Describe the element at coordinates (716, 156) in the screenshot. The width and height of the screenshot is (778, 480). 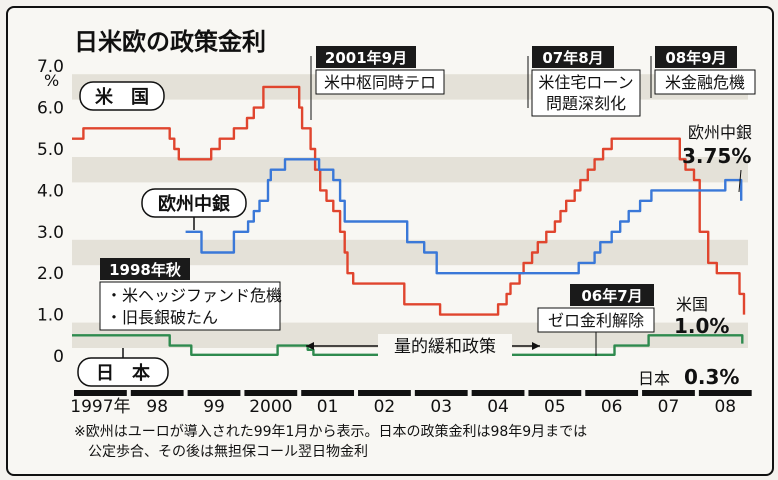
I see `ecb-end-value: 3.75%` at that location.